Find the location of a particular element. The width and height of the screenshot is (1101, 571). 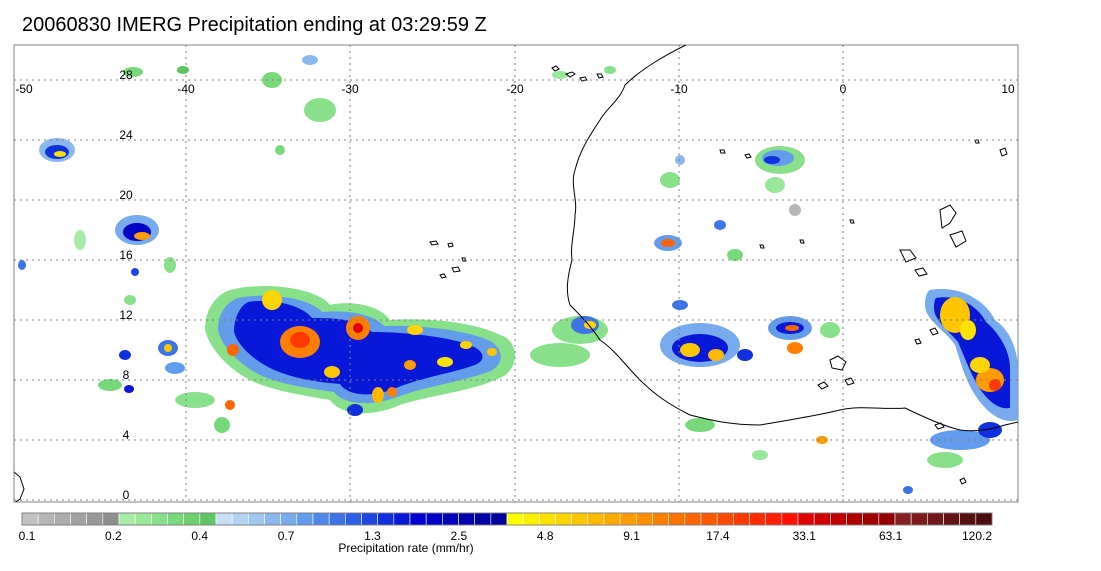

colorbar-tick-label: 0.1 is located at coordinates (27, 535).